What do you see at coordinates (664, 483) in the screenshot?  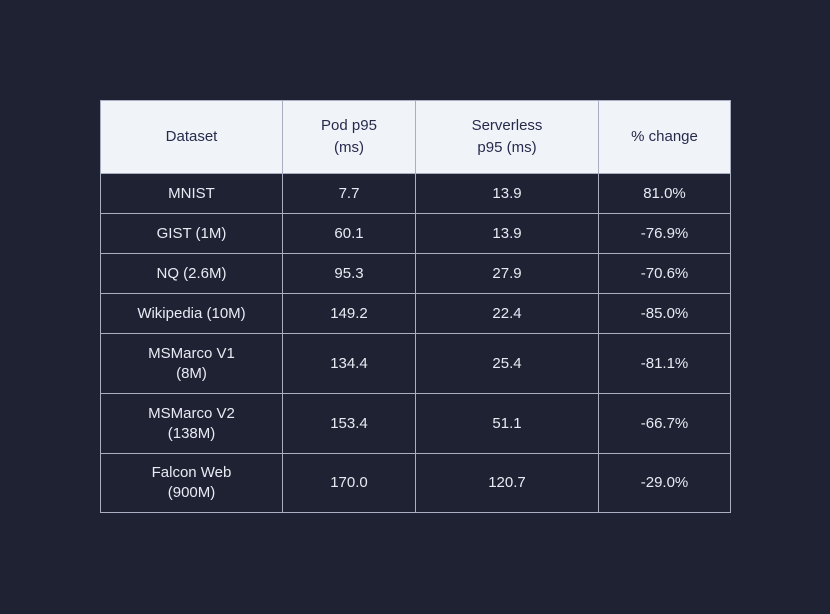 I see `percent-change-cell: -29.0%` at bounding box center [664, 483].